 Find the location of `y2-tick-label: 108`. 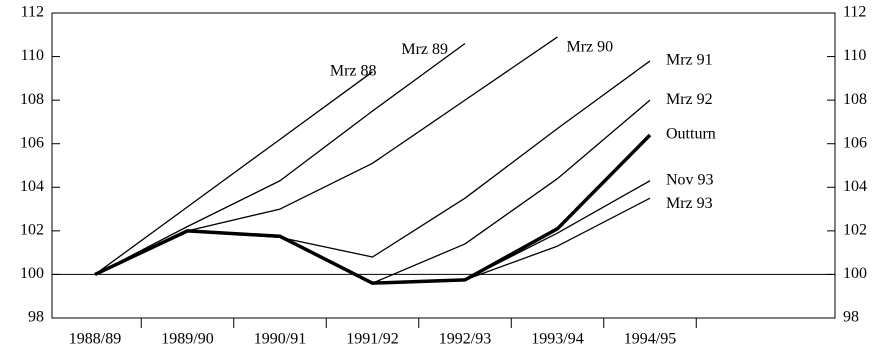

y2-tick-label: 108 is located at coordinates (855, 99).